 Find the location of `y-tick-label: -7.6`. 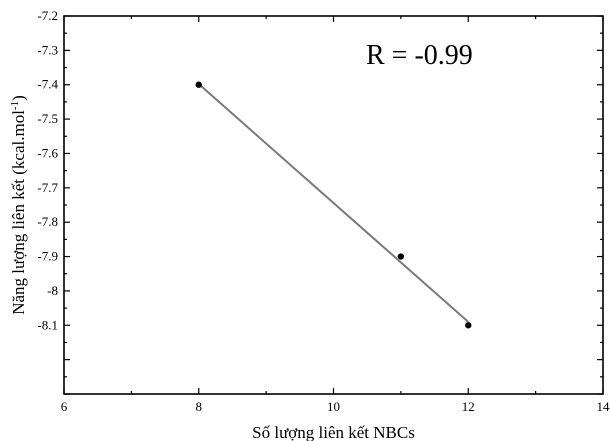

y-tick-label: -7.6 is located at coordinates (47, 152).